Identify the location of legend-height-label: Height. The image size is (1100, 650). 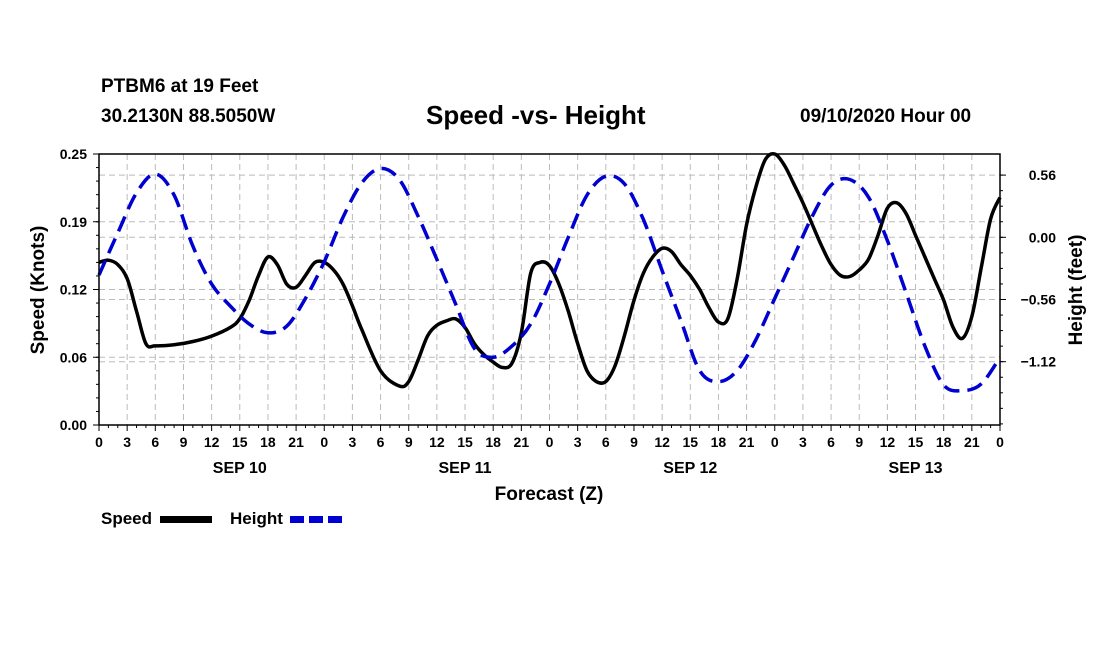
(256, 518).